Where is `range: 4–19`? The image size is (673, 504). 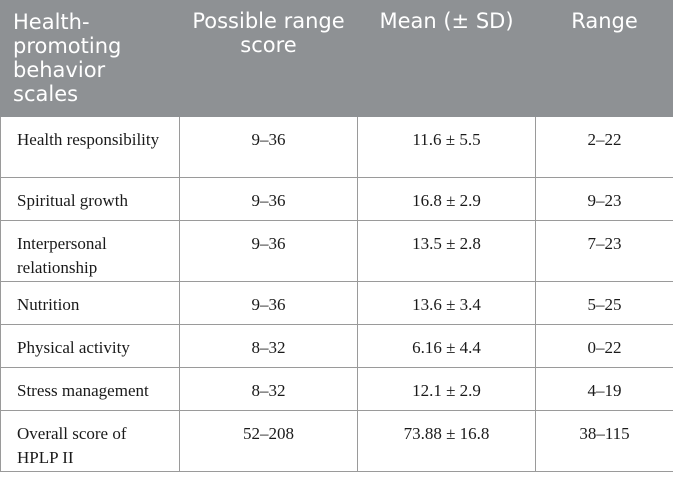 range: 4–19 is located at coordinates (604, 389).